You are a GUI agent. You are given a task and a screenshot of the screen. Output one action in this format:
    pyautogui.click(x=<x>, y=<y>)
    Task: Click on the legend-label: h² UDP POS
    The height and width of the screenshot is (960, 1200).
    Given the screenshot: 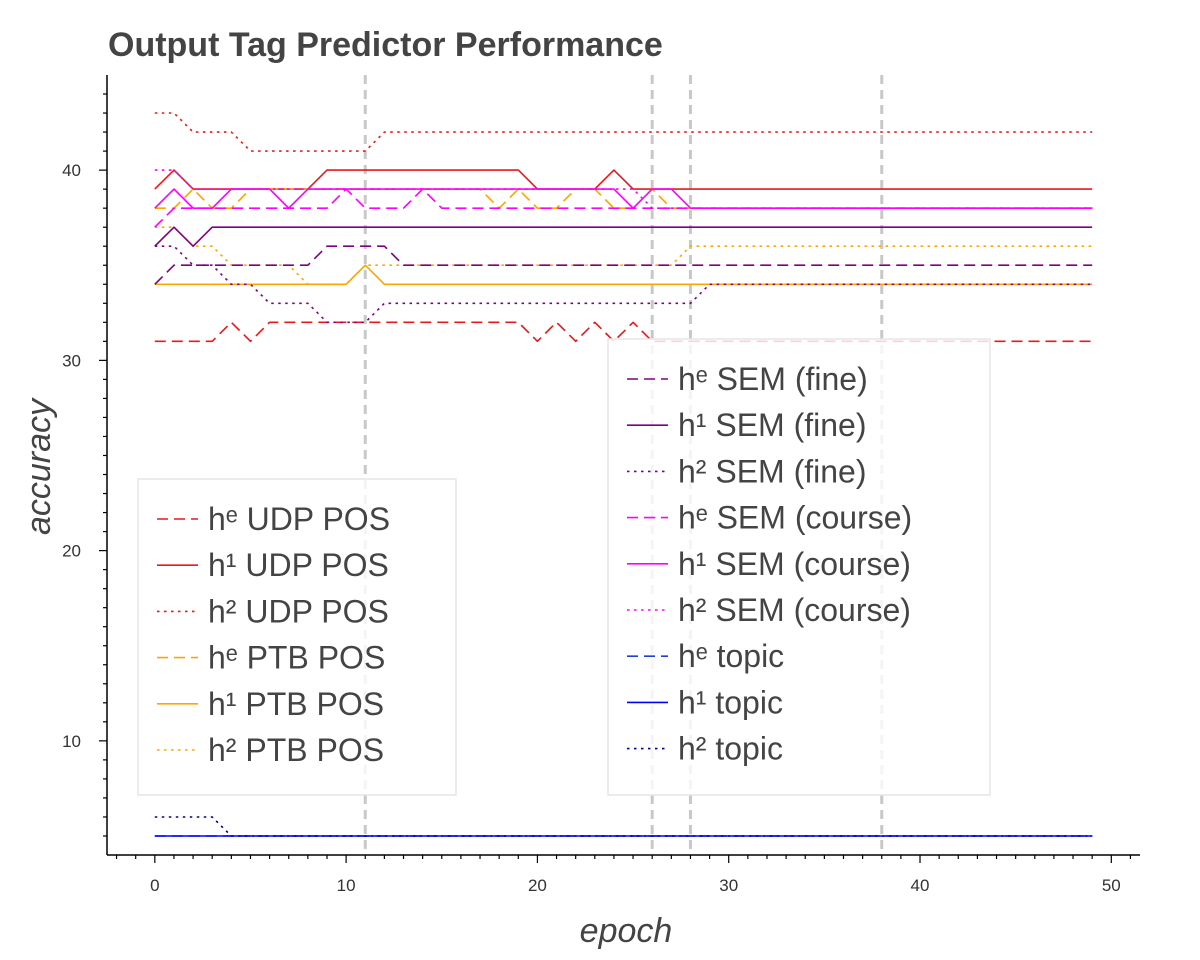 What is the action you would take?
    pyautogui.click(x=298, y=611)
    